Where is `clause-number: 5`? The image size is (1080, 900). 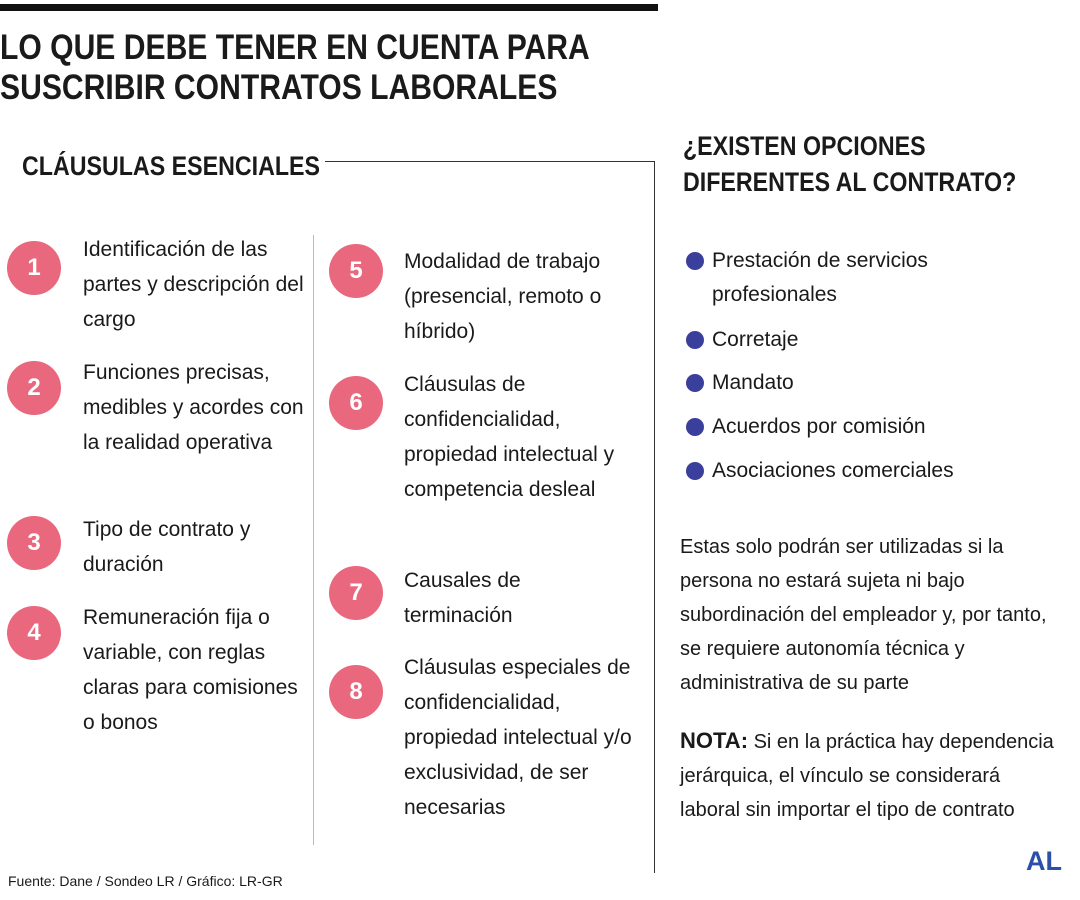 clause-number: 5 is located at coordinates (356, 271).